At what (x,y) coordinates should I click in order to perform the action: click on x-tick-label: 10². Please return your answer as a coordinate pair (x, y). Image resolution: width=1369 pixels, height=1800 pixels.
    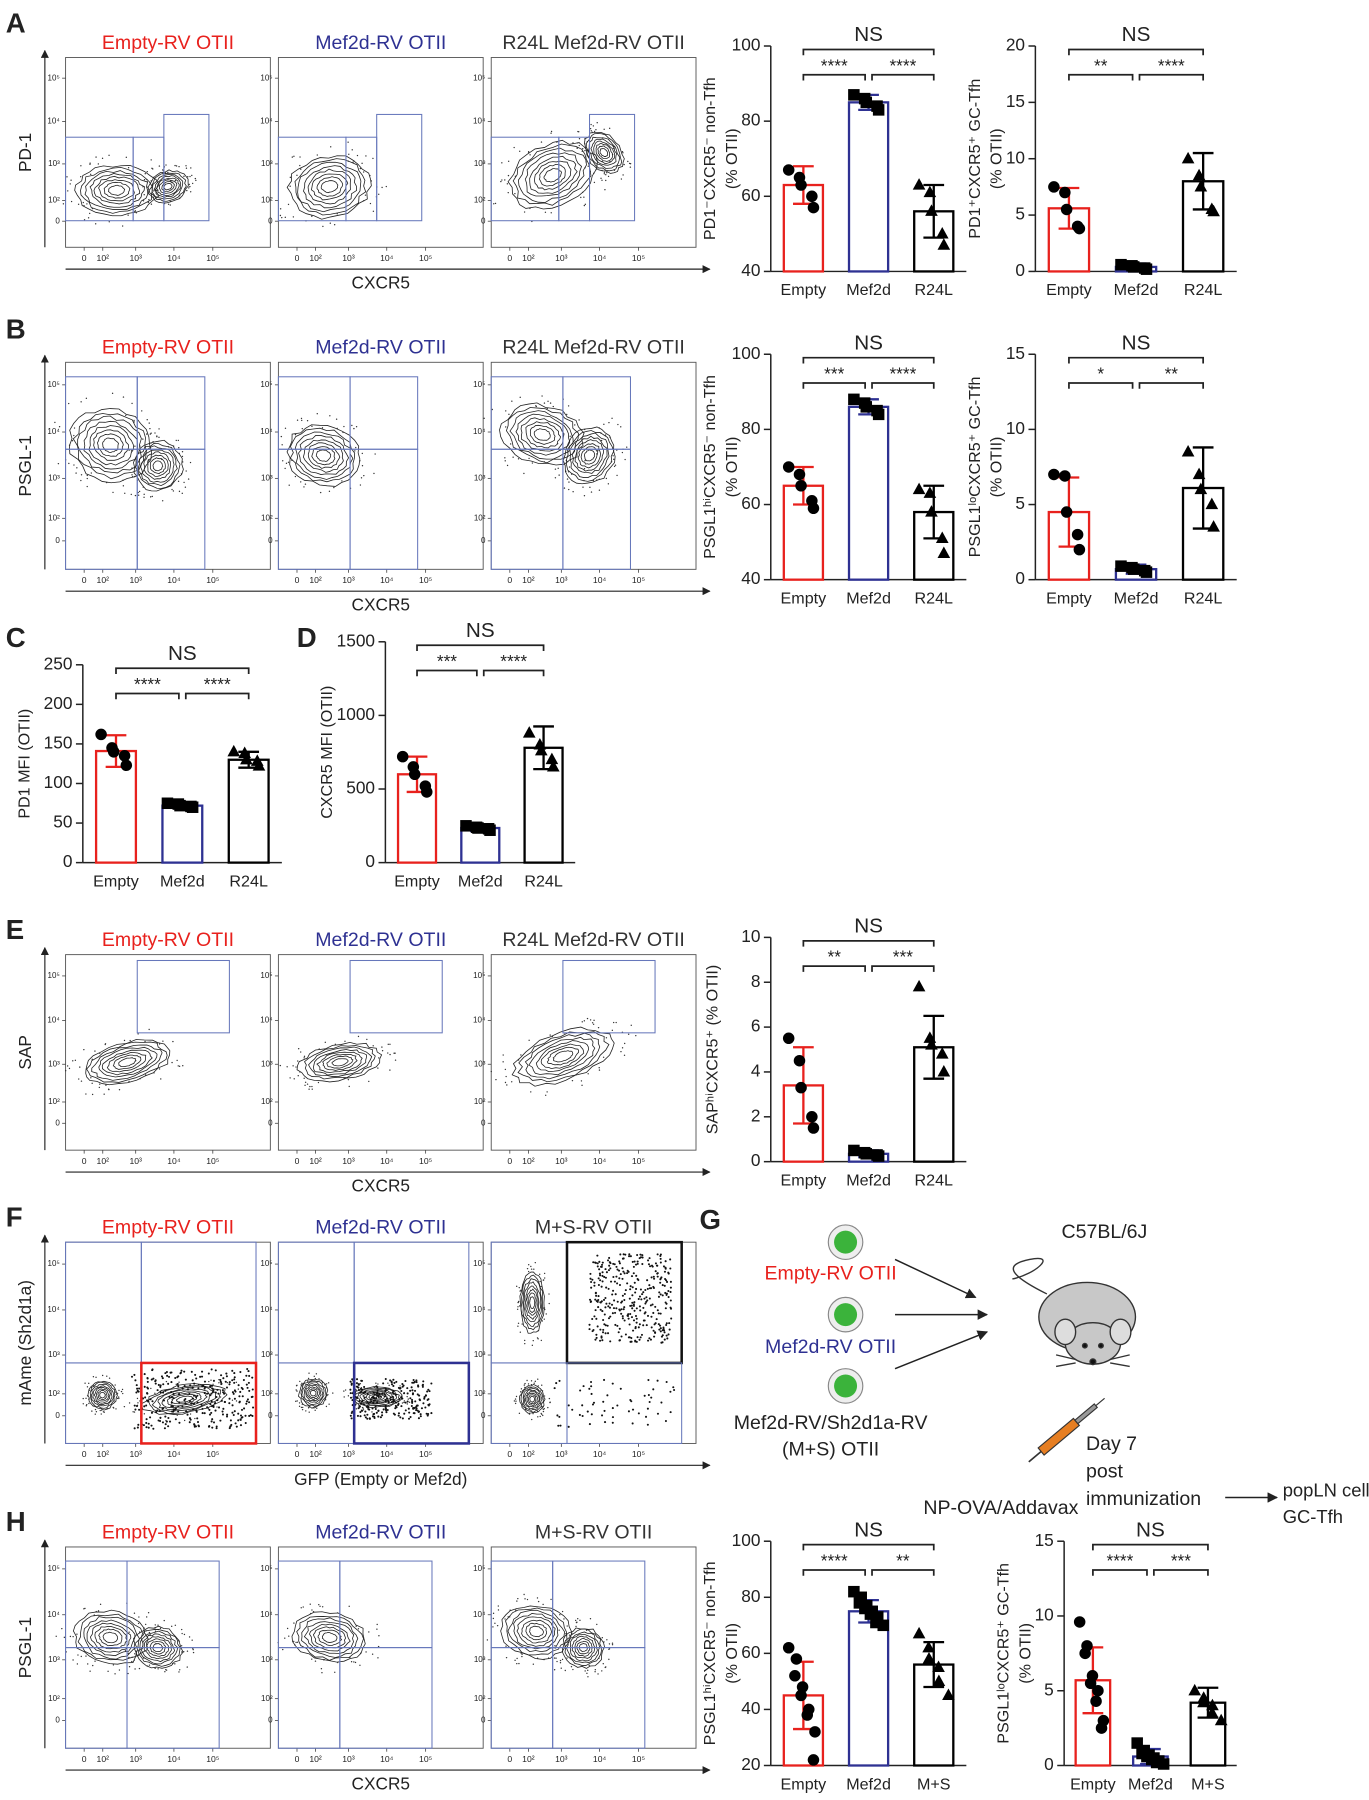
    Looking at the image, I should click on (315, 1454).